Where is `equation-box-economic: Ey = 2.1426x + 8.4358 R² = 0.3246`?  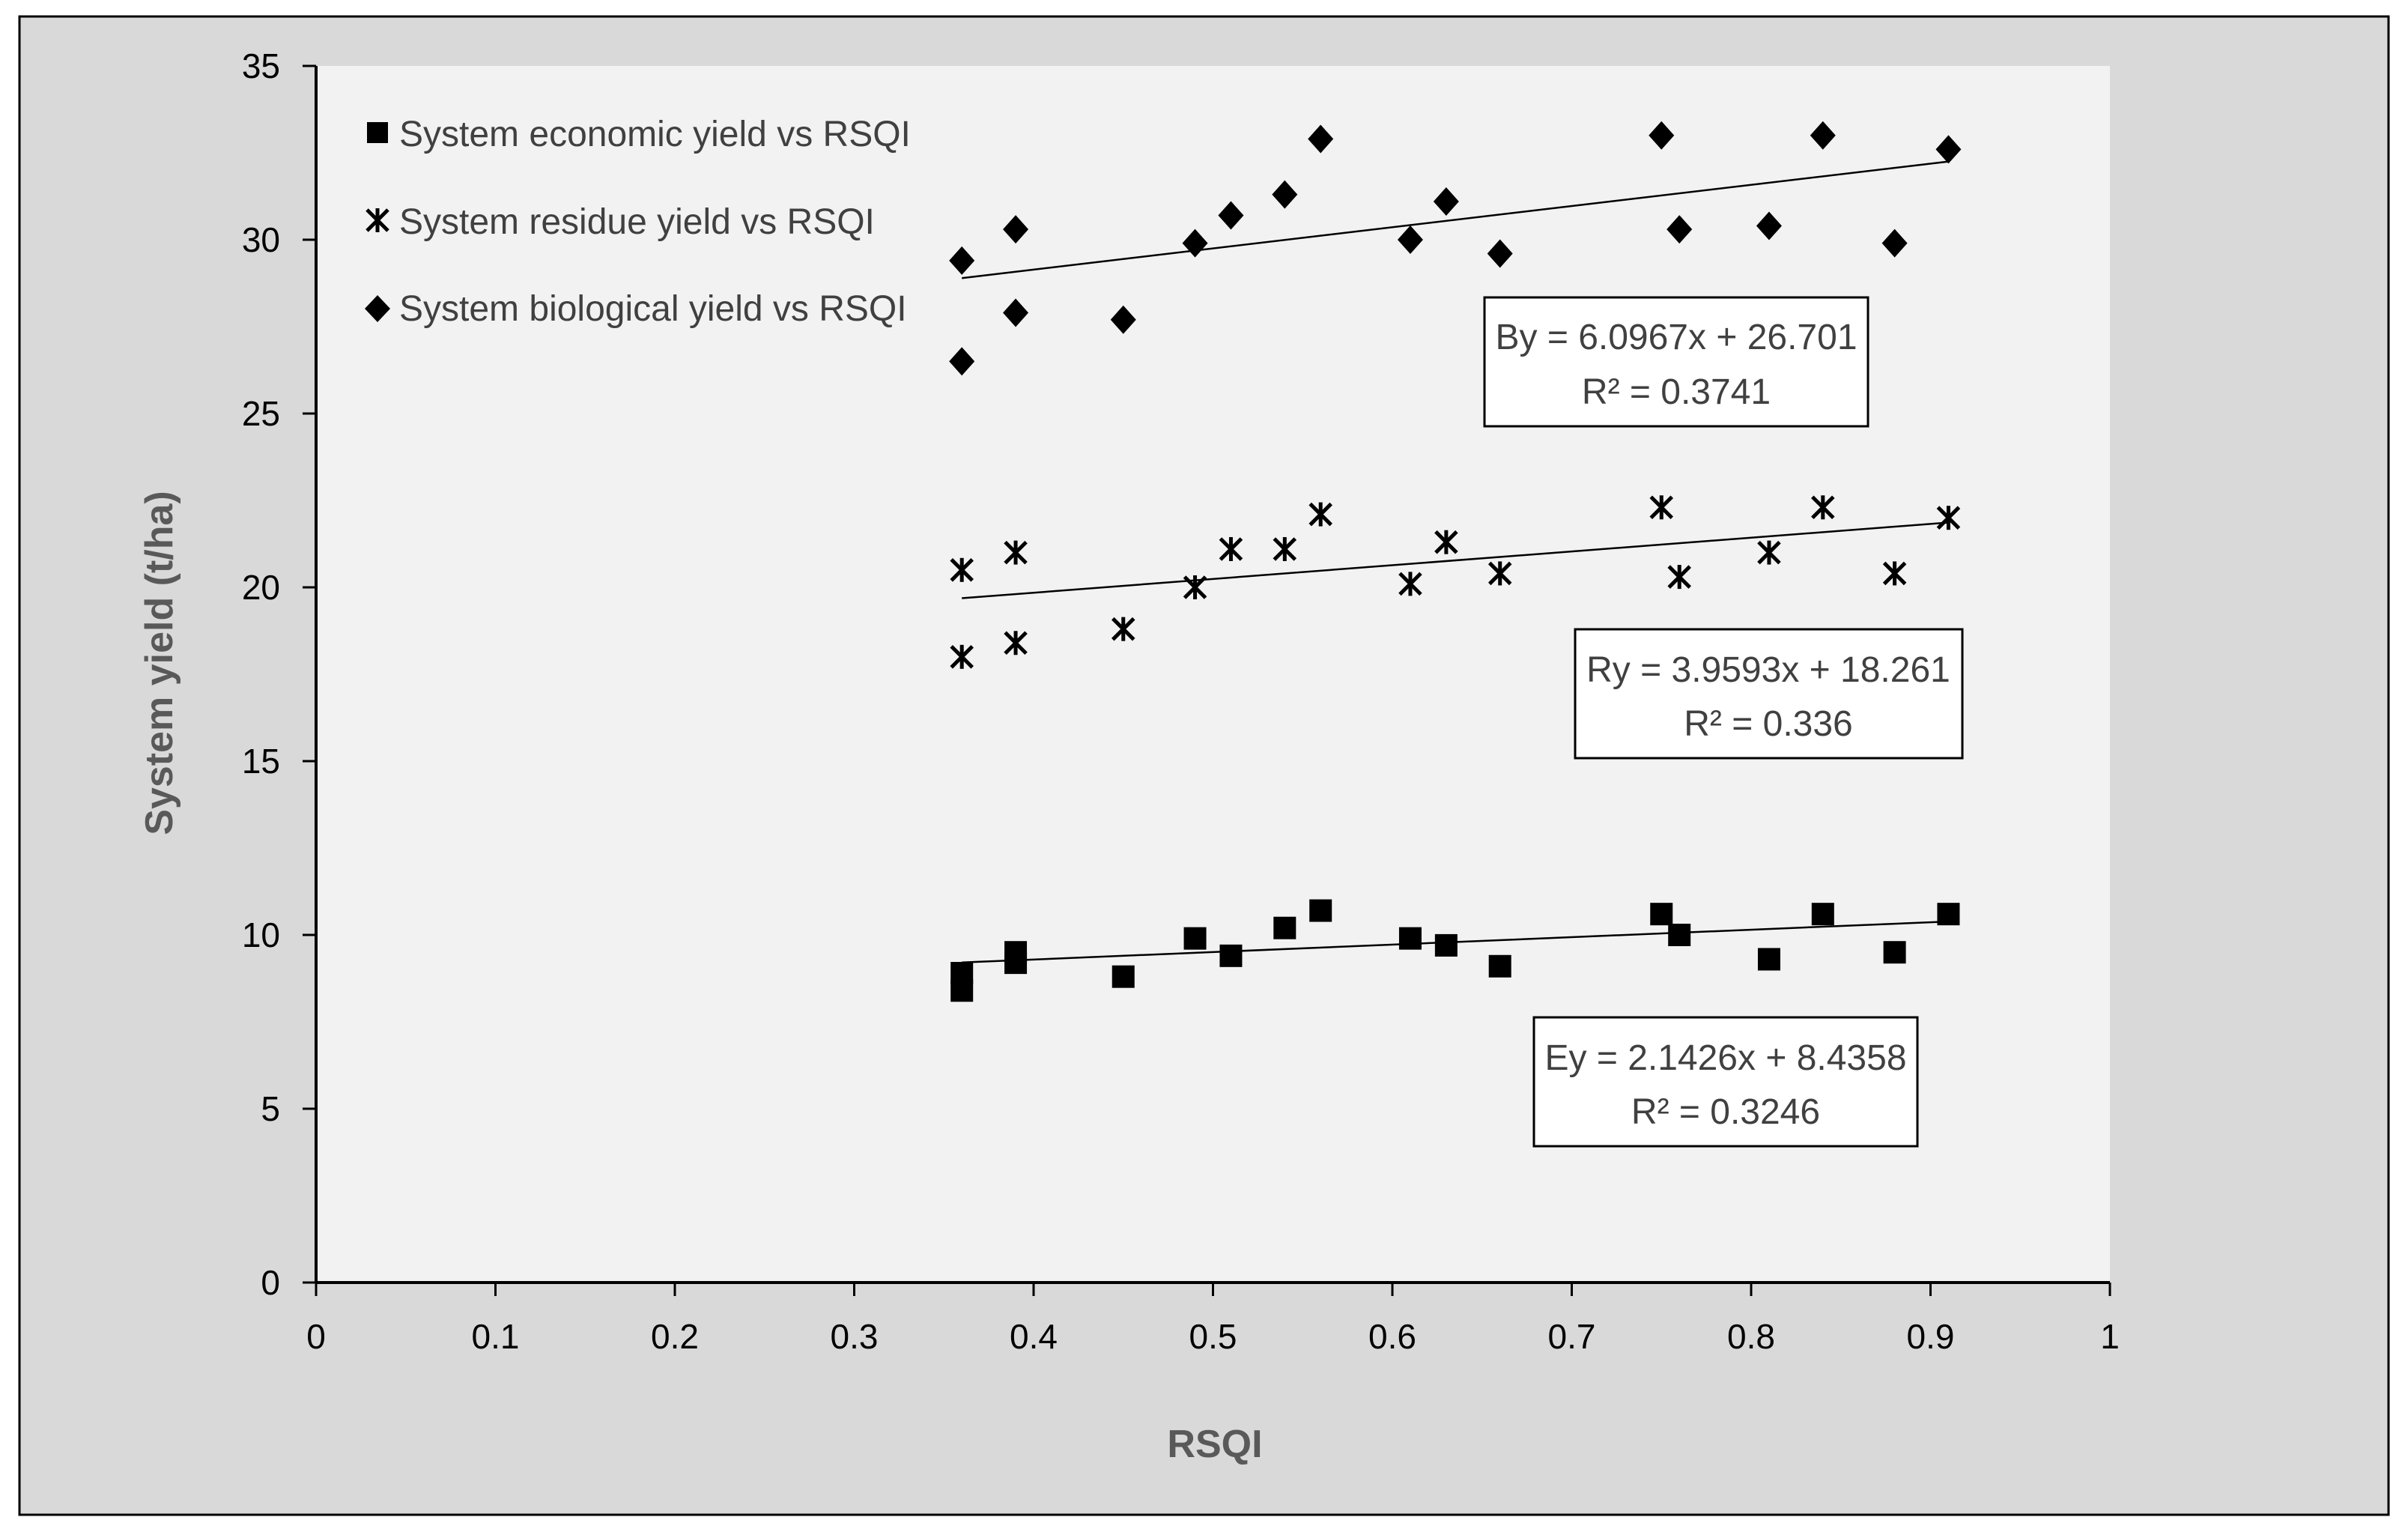 equation-box-economic: Ey = 2.1426x + 8.4358 R² = 0.3246 is located at coordinates (1725, 1082).